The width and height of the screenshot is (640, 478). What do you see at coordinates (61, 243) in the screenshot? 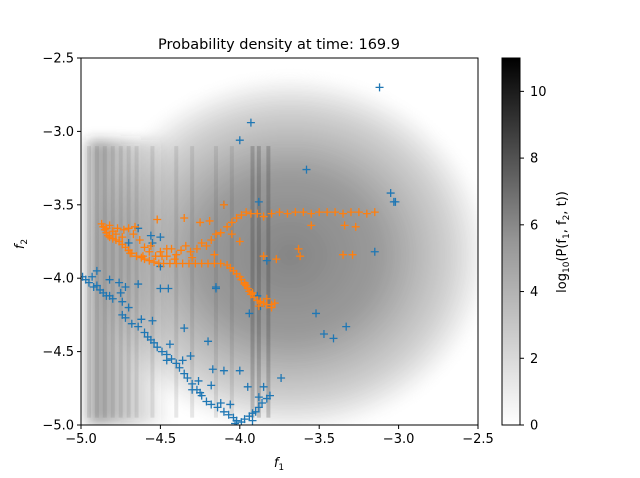
I see `y-axis: −2.5 −3.0 −3.5 −4.0 −4.5 −5.0` at bounding box center [61, 243].